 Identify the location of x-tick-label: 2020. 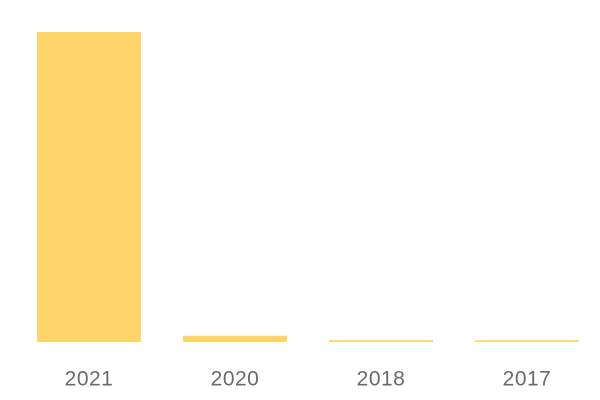
(235, 379).